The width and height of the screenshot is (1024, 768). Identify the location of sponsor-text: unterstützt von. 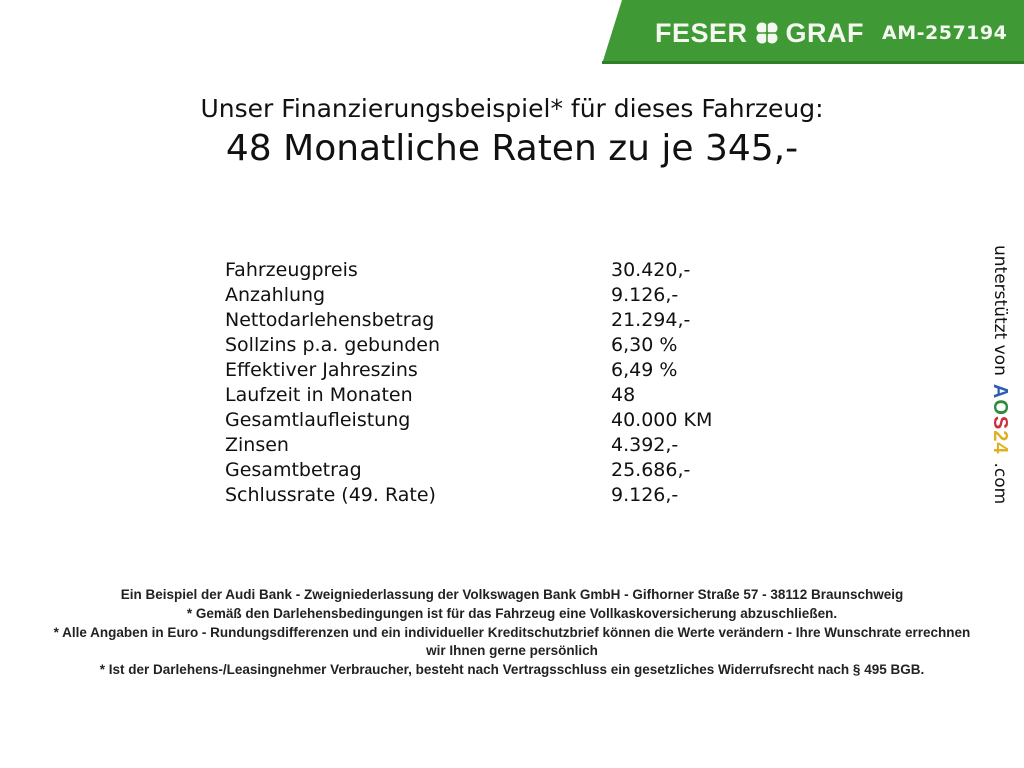
(1000, 310).